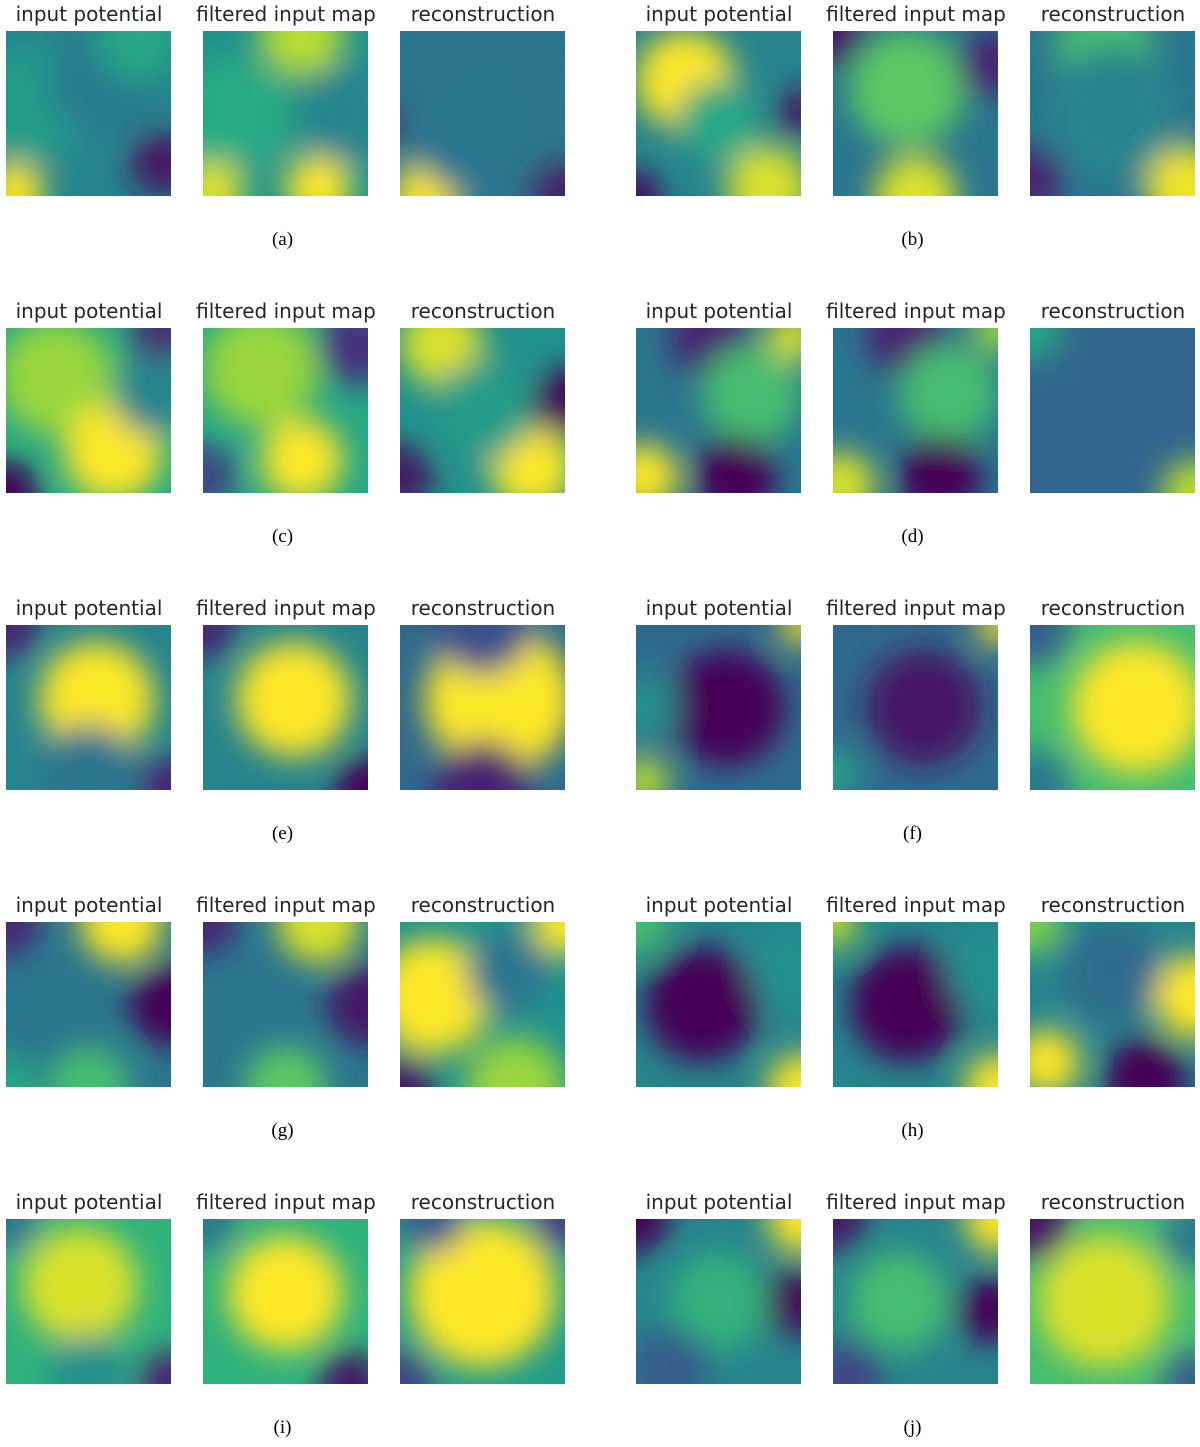 The height and width of the screenshot is (1447, 1200). What do you see at coordinates (912, 536) in the screenshot?
I see `panel-caption: (d)` at bounding box center [912, 536].